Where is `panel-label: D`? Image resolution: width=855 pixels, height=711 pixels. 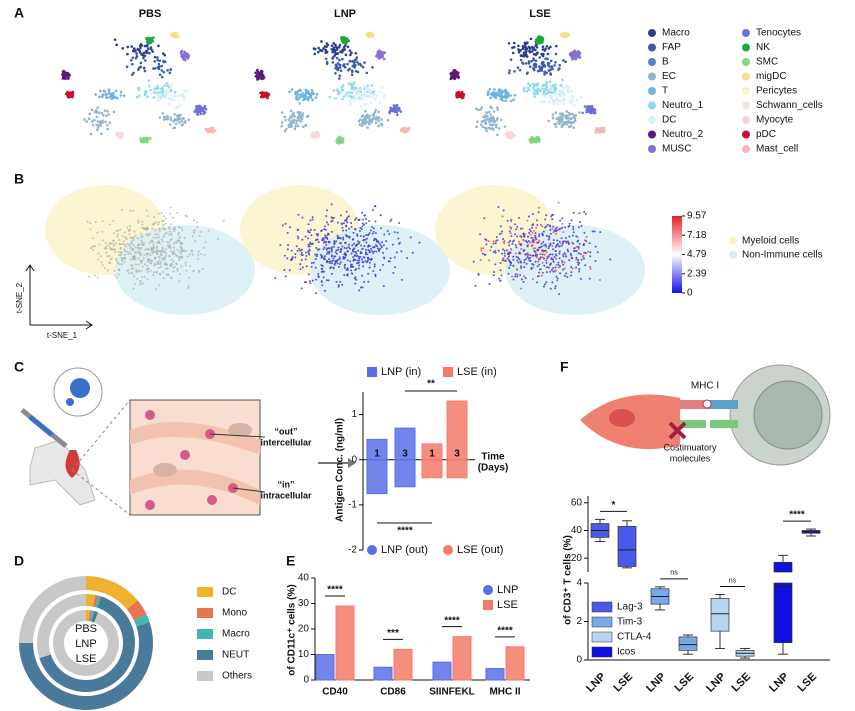
panel-label: D is located at coordinates (19, 561).